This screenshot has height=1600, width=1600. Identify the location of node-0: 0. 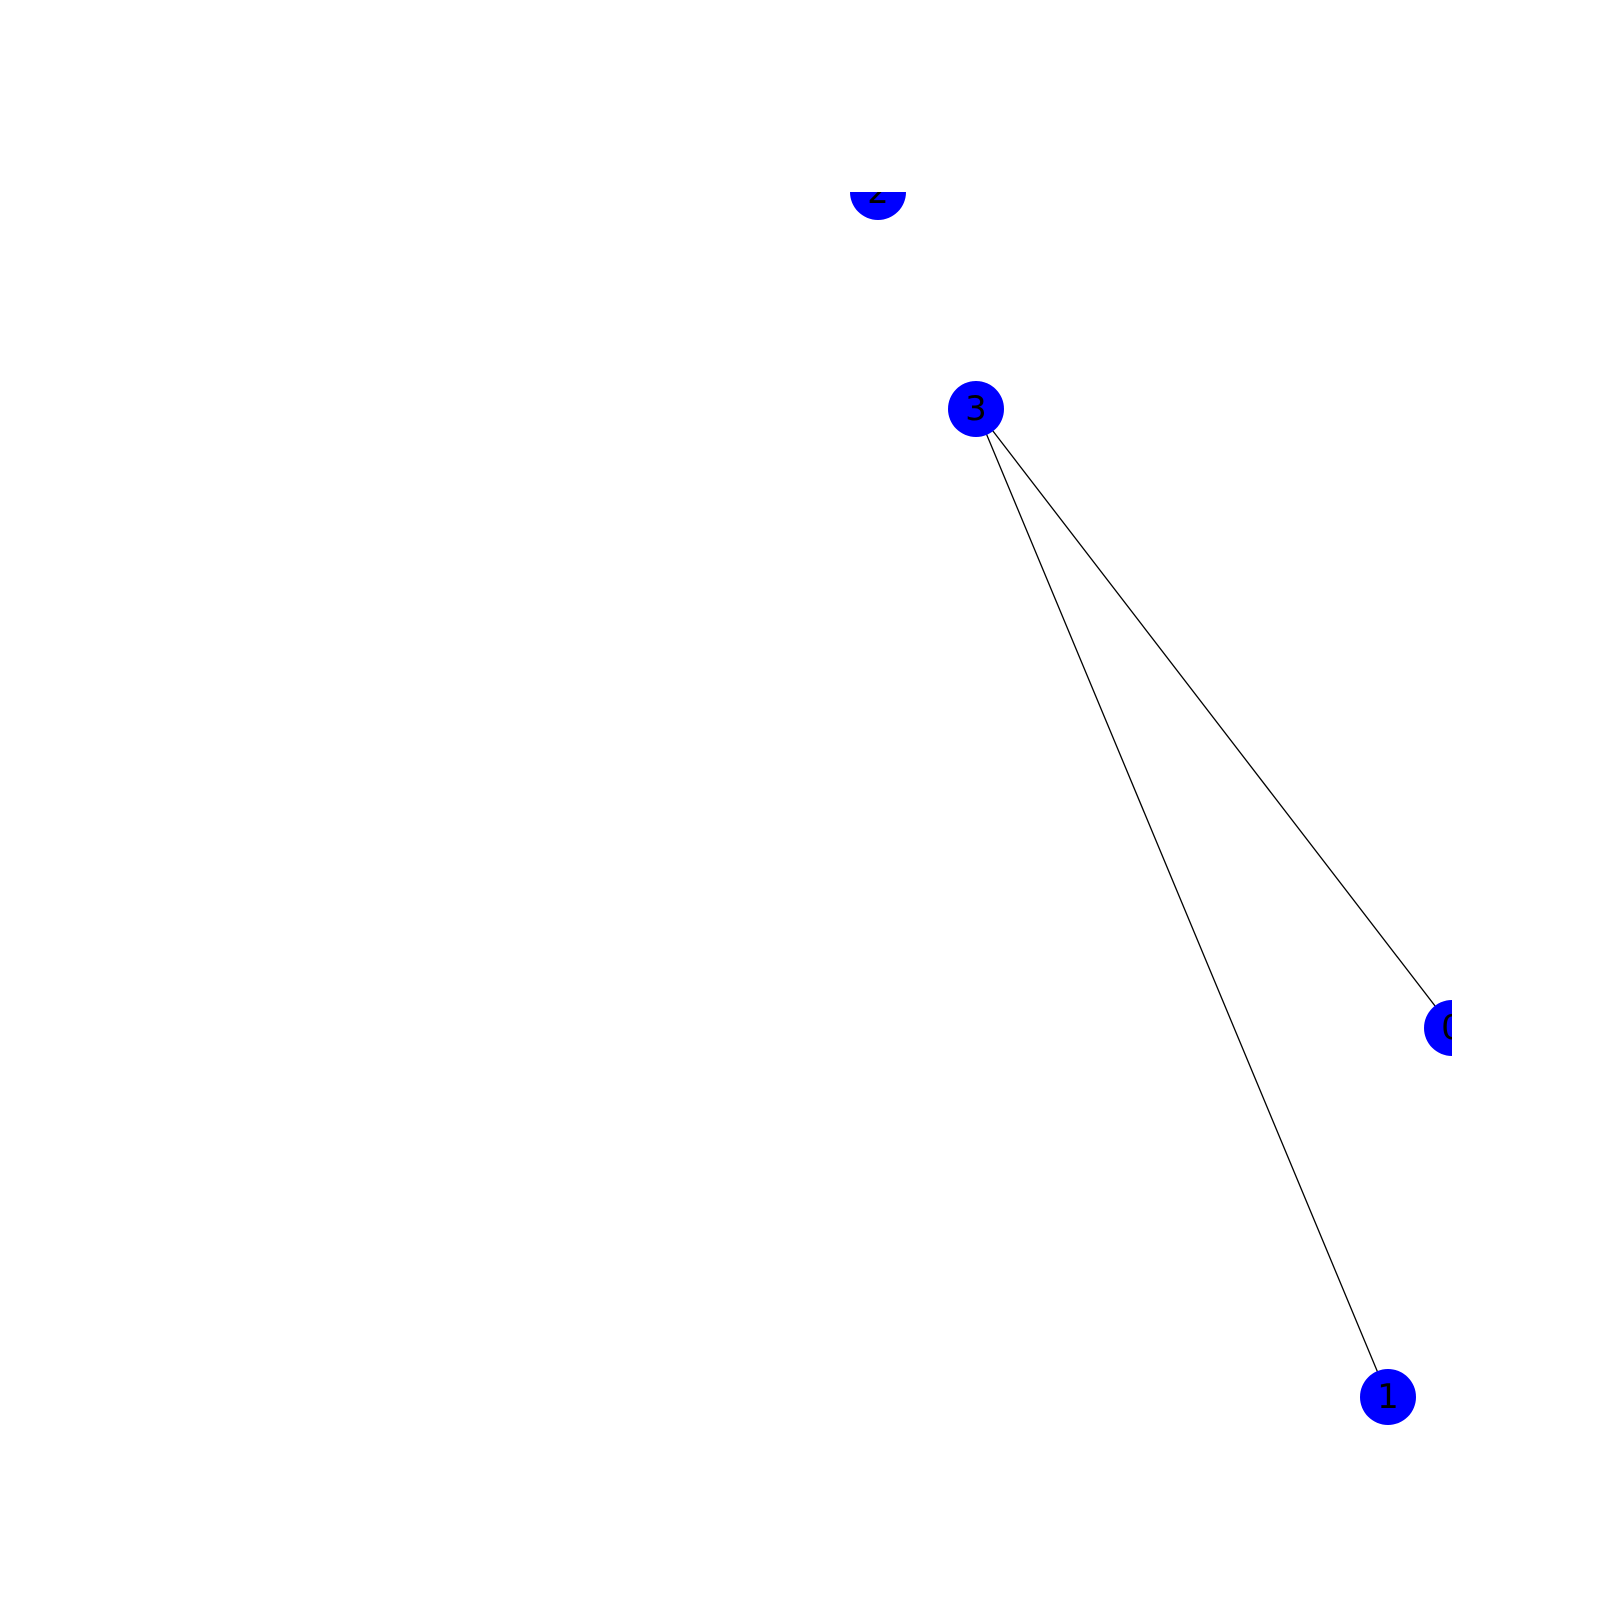
(1443, 1028).